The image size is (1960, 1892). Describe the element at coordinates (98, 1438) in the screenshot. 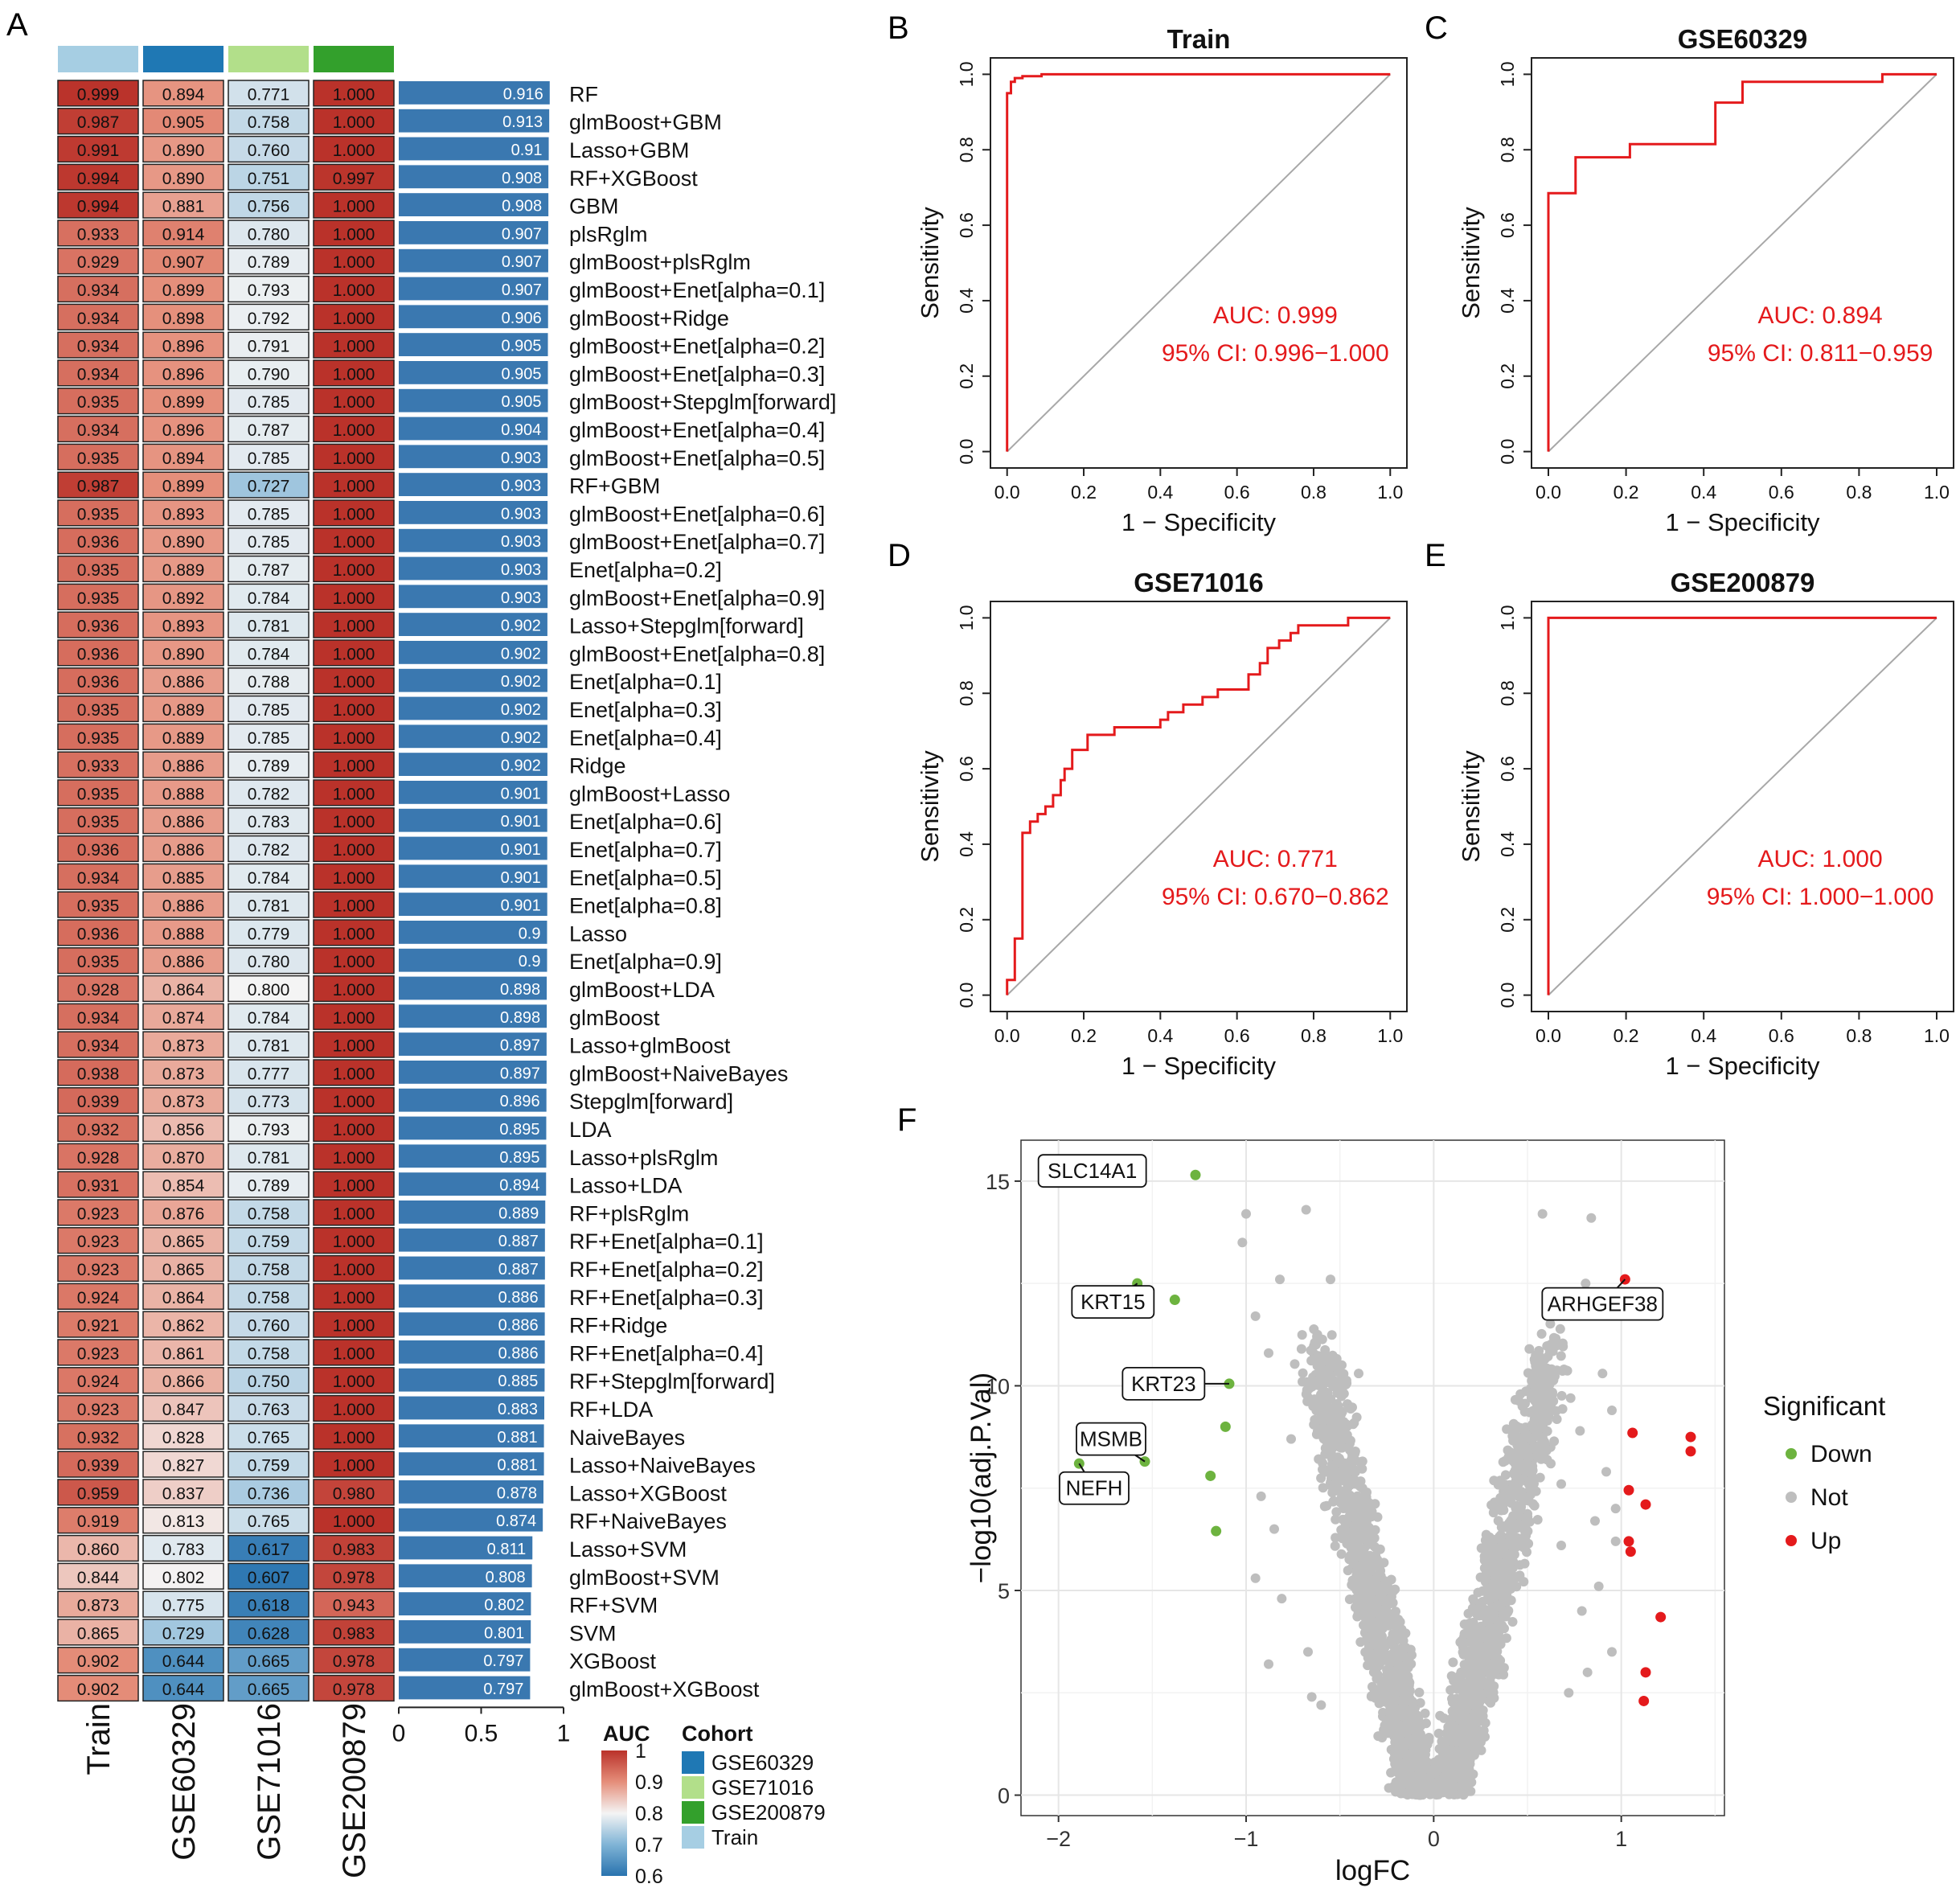

I see `heatmap-cell-value: 0.932` at that location.